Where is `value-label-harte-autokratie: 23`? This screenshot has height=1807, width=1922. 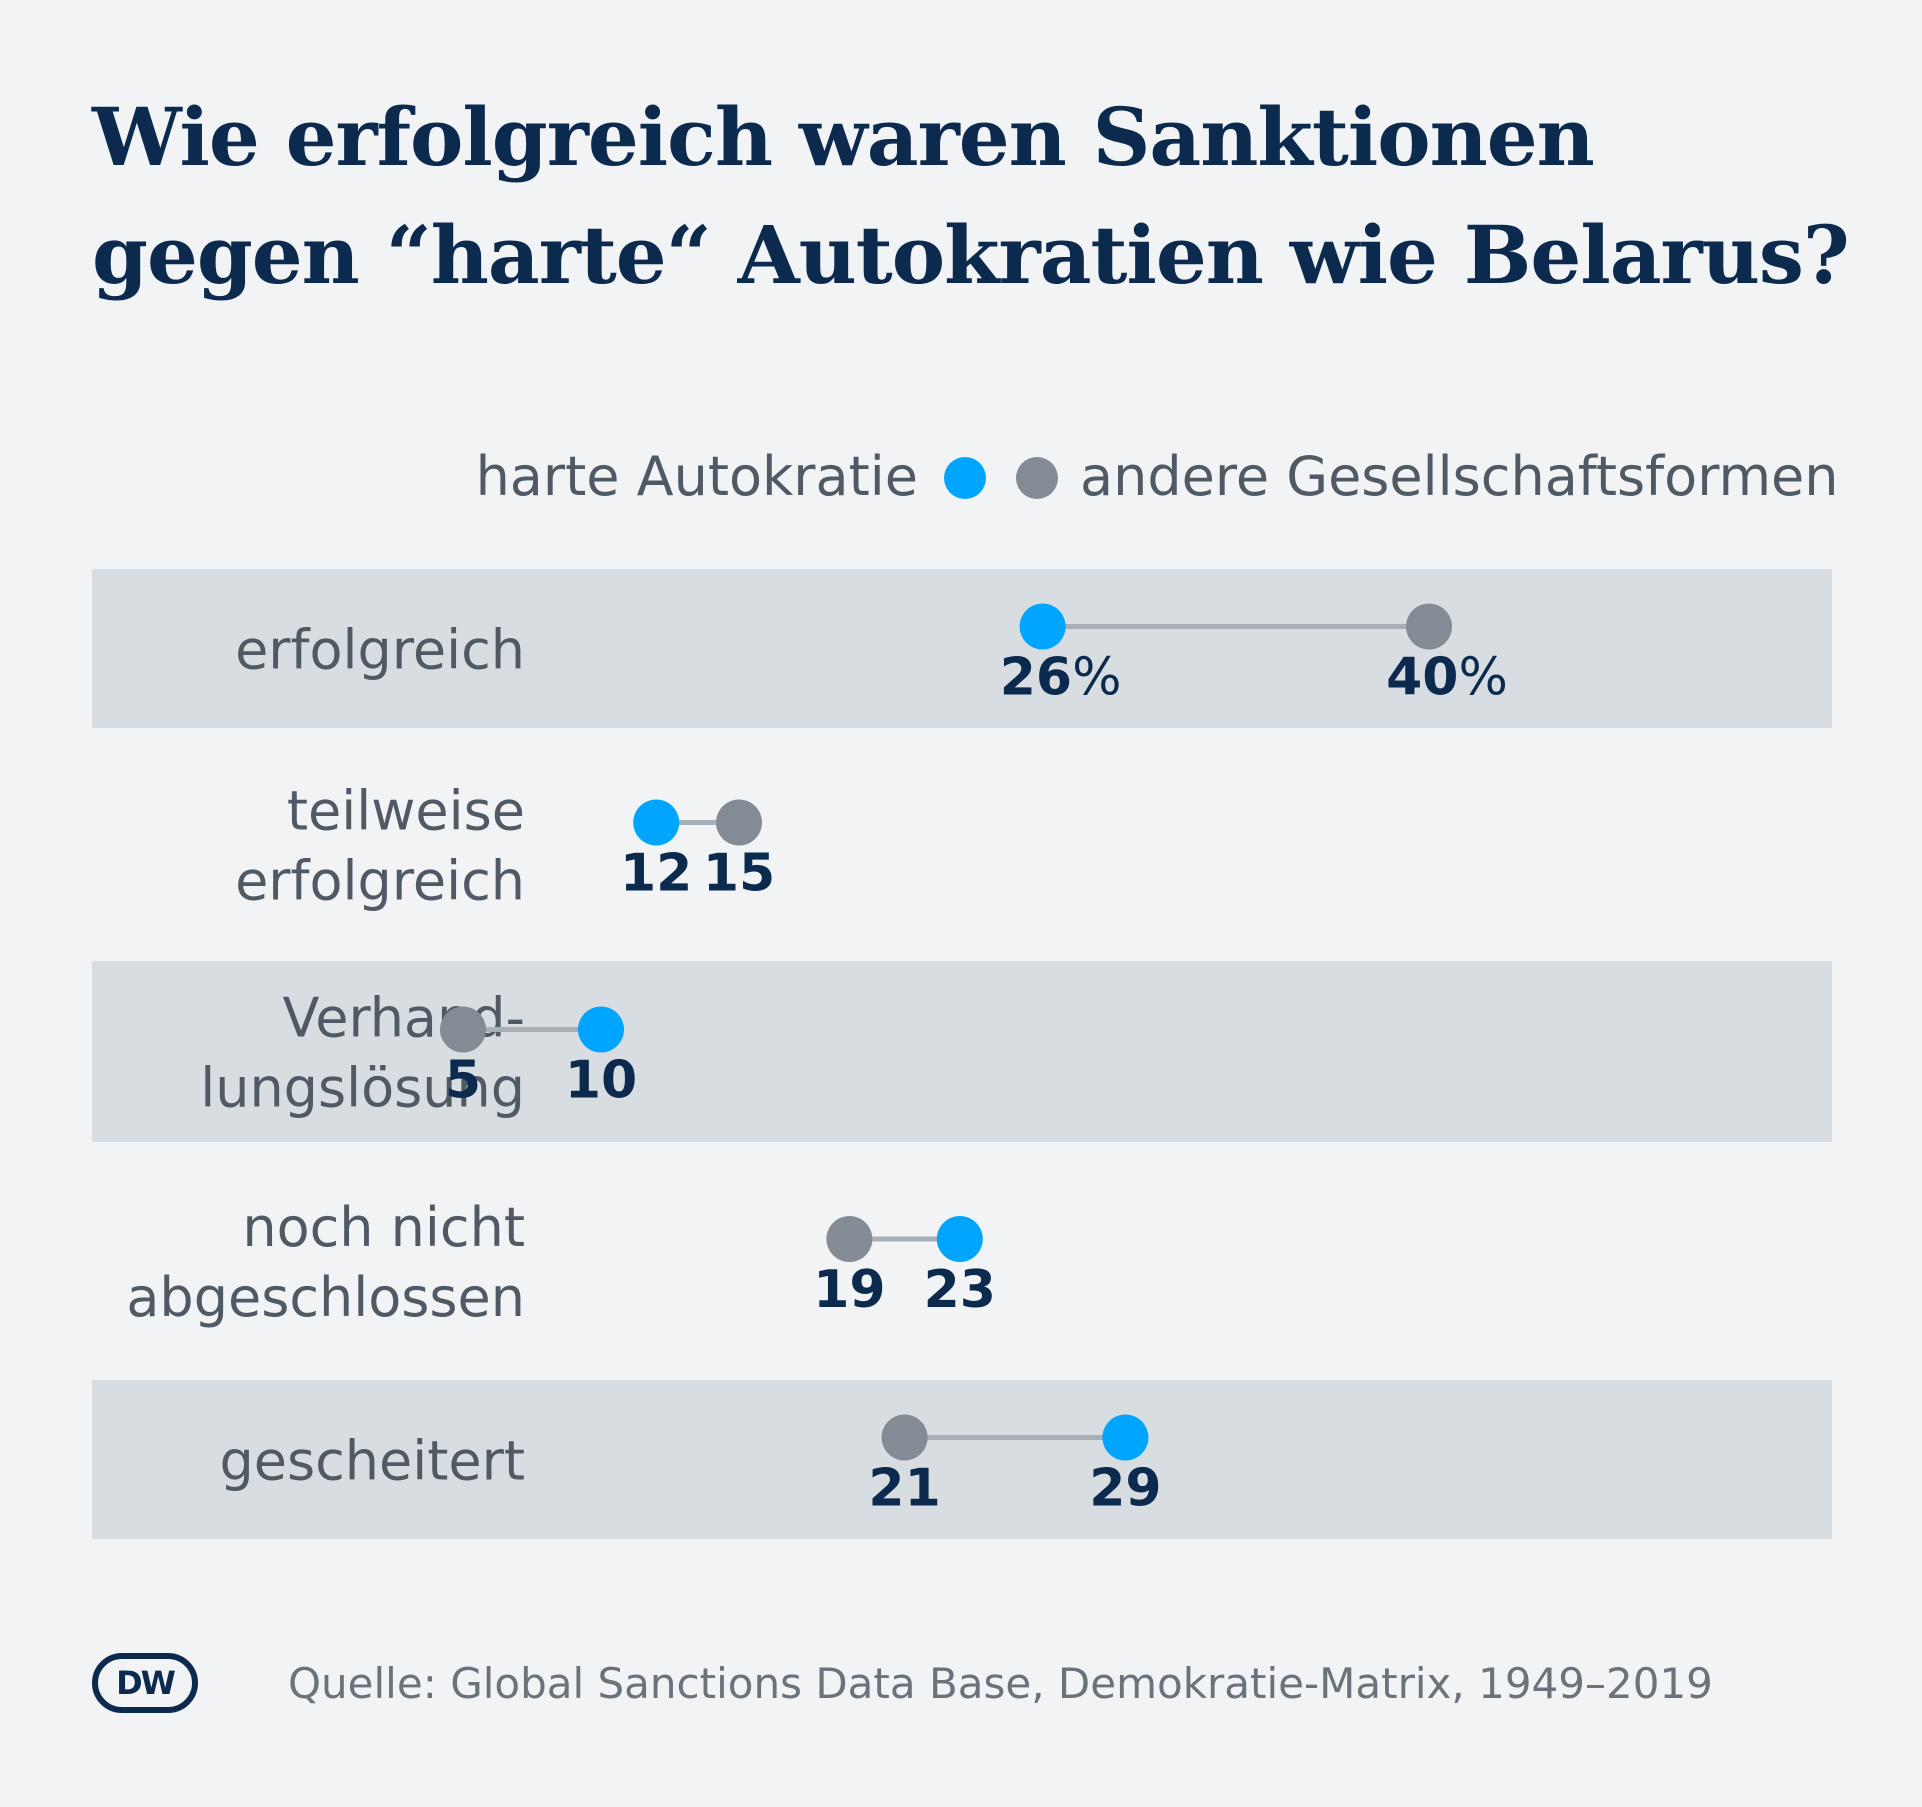 value-label-harte-autokratie: 23 is located at coordinates (960, 1290).